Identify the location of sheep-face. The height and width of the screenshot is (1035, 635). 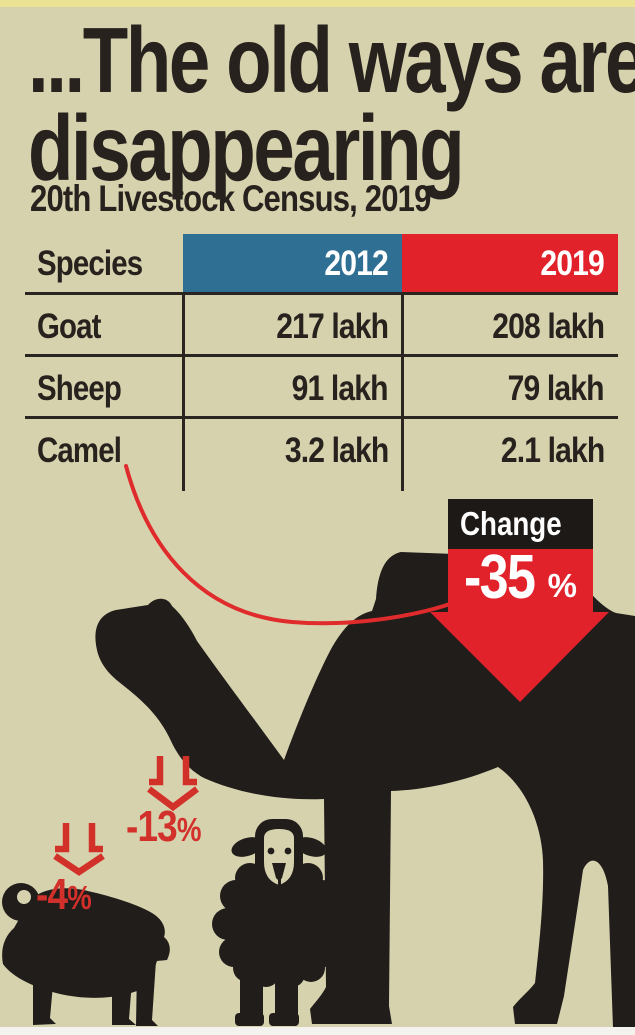
(279, 857).